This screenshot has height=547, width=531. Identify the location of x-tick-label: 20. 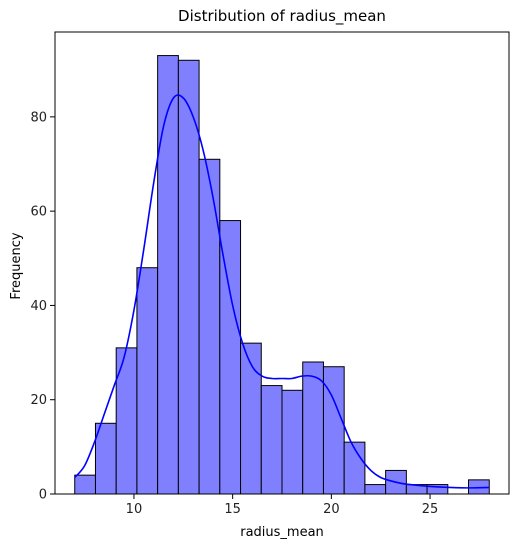
(331, 509).